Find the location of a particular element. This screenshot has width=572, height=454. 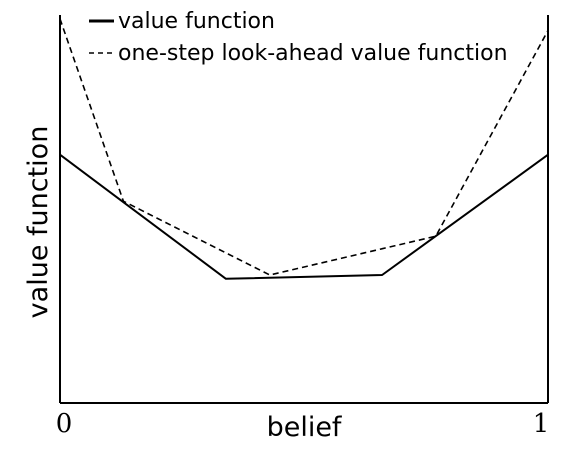

x-axis-title: belief is located at coordinates (305, 427).